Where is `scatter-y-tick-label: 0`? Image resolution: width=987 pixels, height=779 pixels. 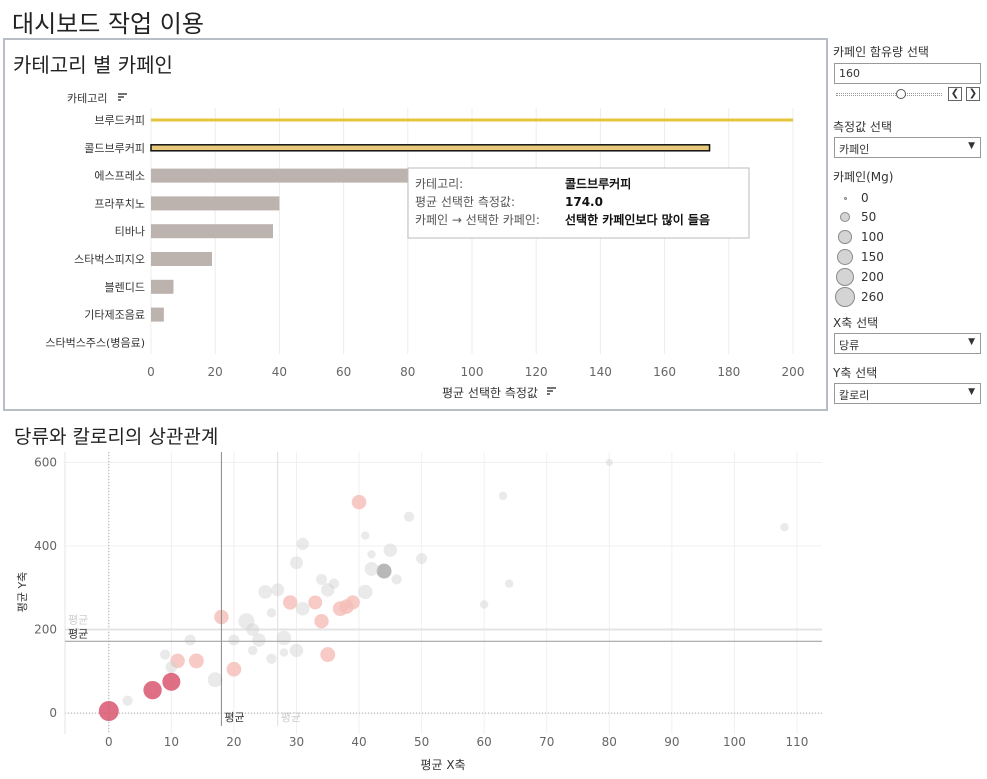 scatter-y-tick-label: 0 is located at coordinates (53, 713).